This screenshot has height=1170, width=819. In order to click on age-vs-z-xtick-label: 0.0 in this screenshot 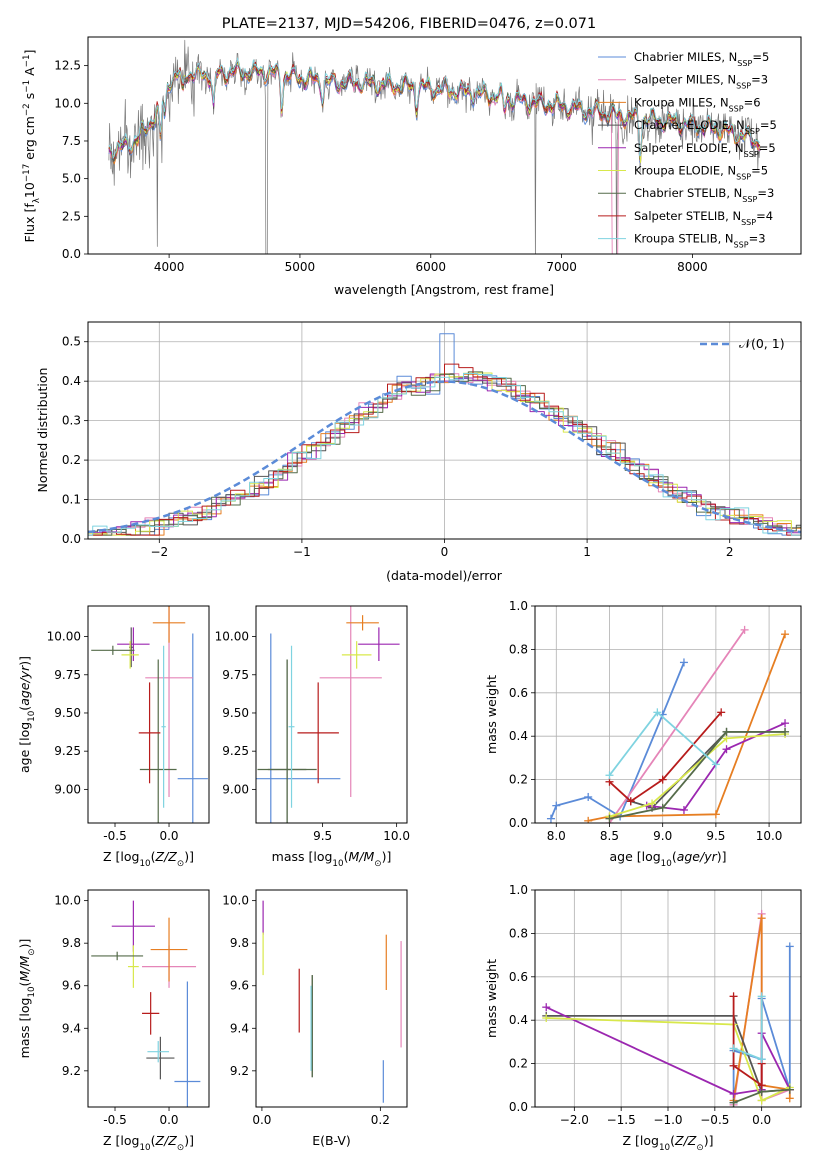, I will do `click(168, 836)`.